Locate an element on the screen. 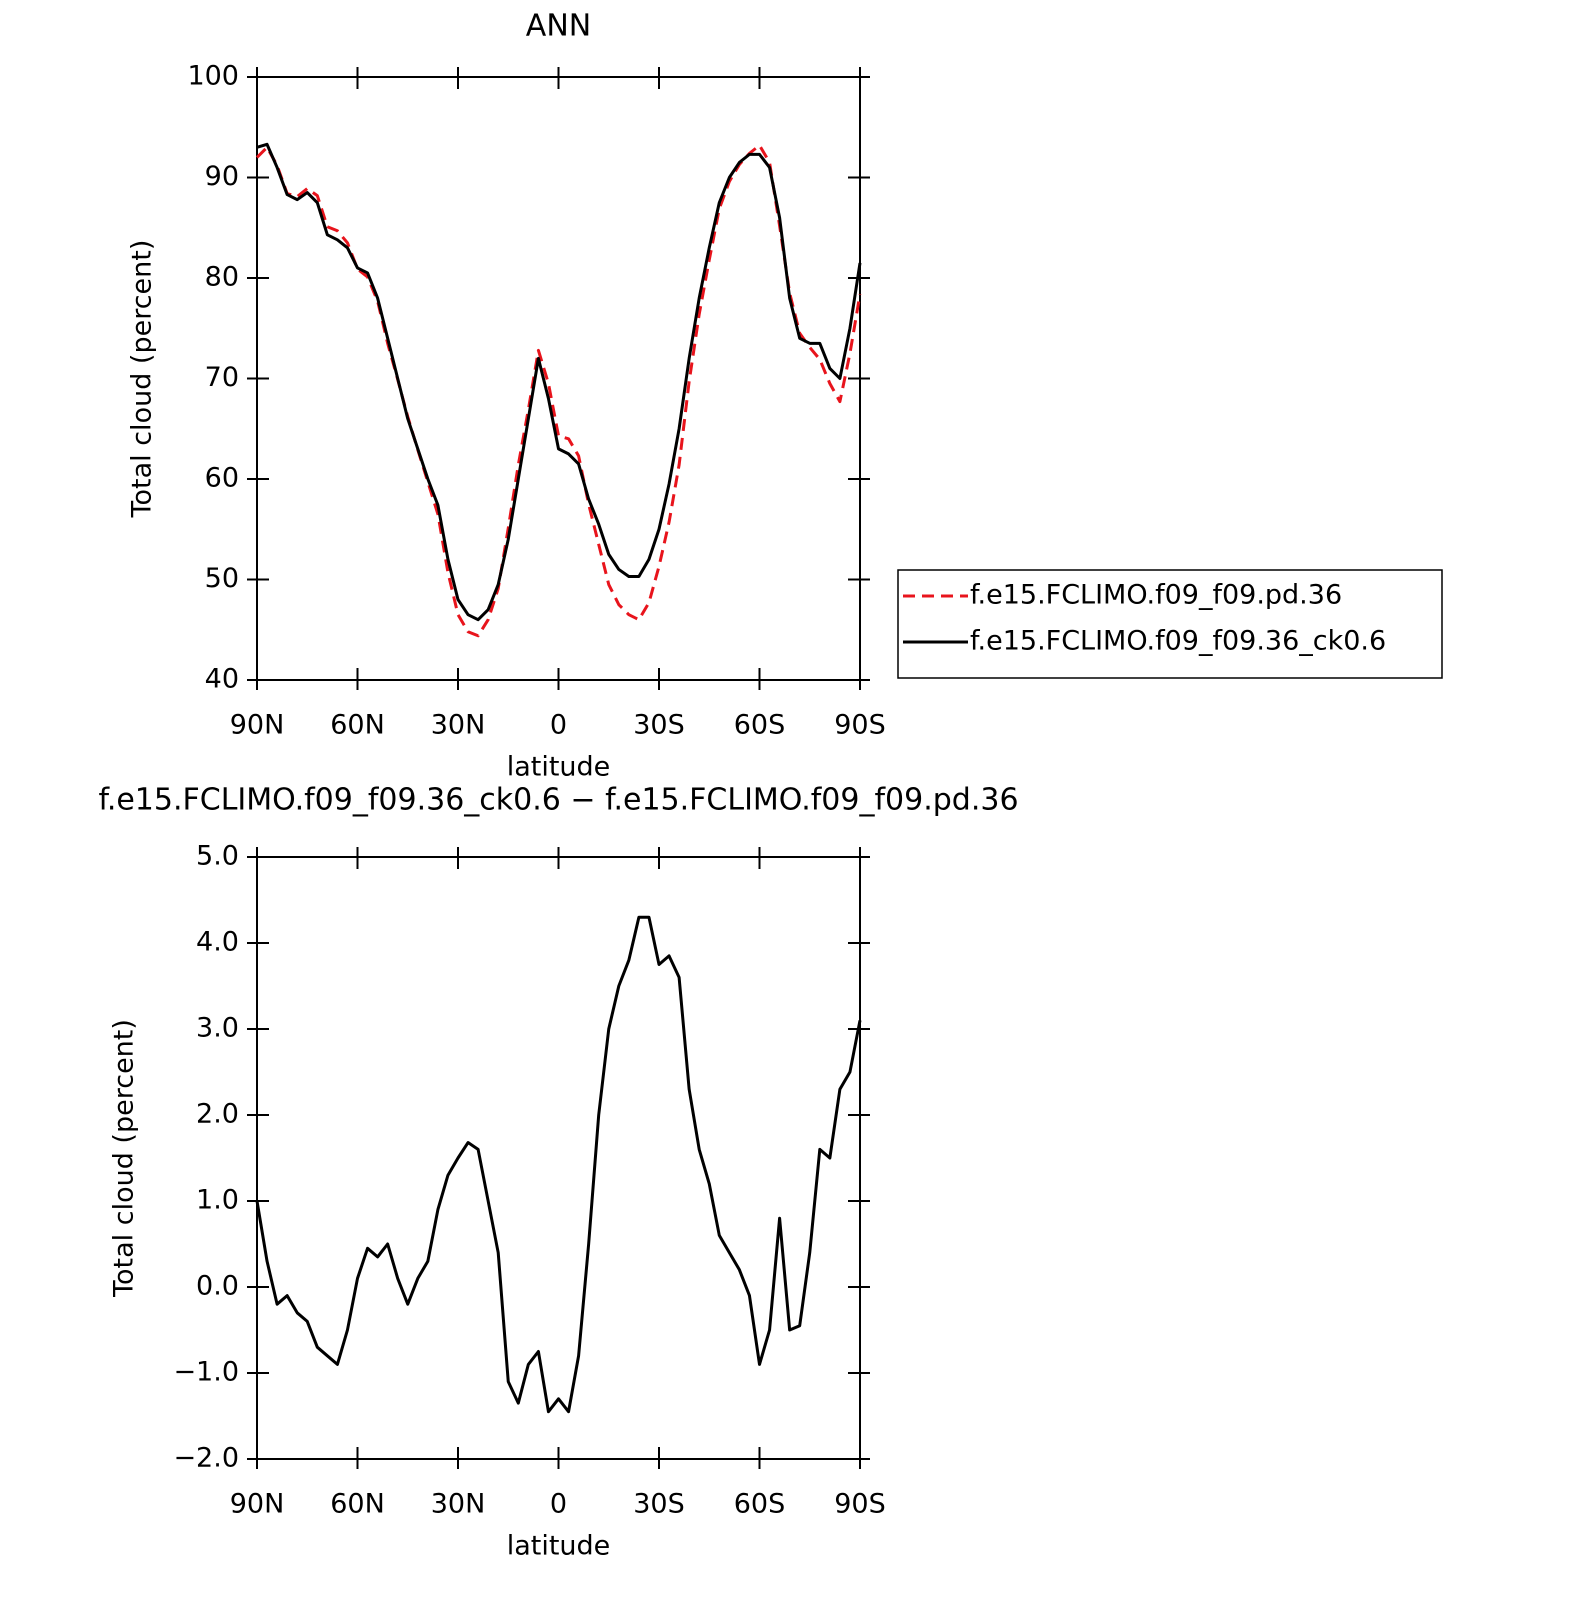  plot-frame is located at coordinates (558, 1158).